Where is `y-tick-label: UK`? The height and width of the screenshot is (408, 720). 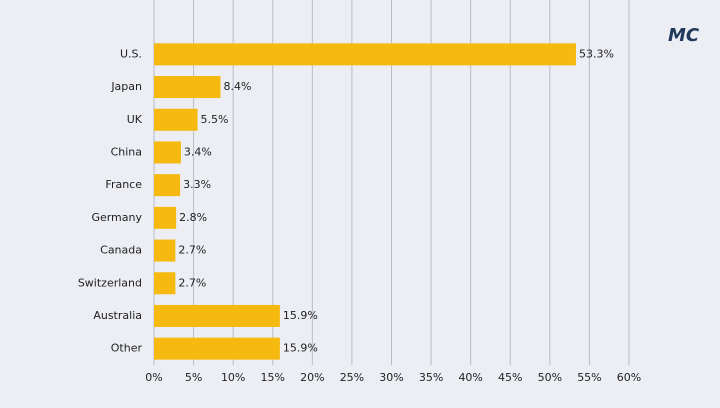
y-tick-label: UK is located at coordinates (135, 119).